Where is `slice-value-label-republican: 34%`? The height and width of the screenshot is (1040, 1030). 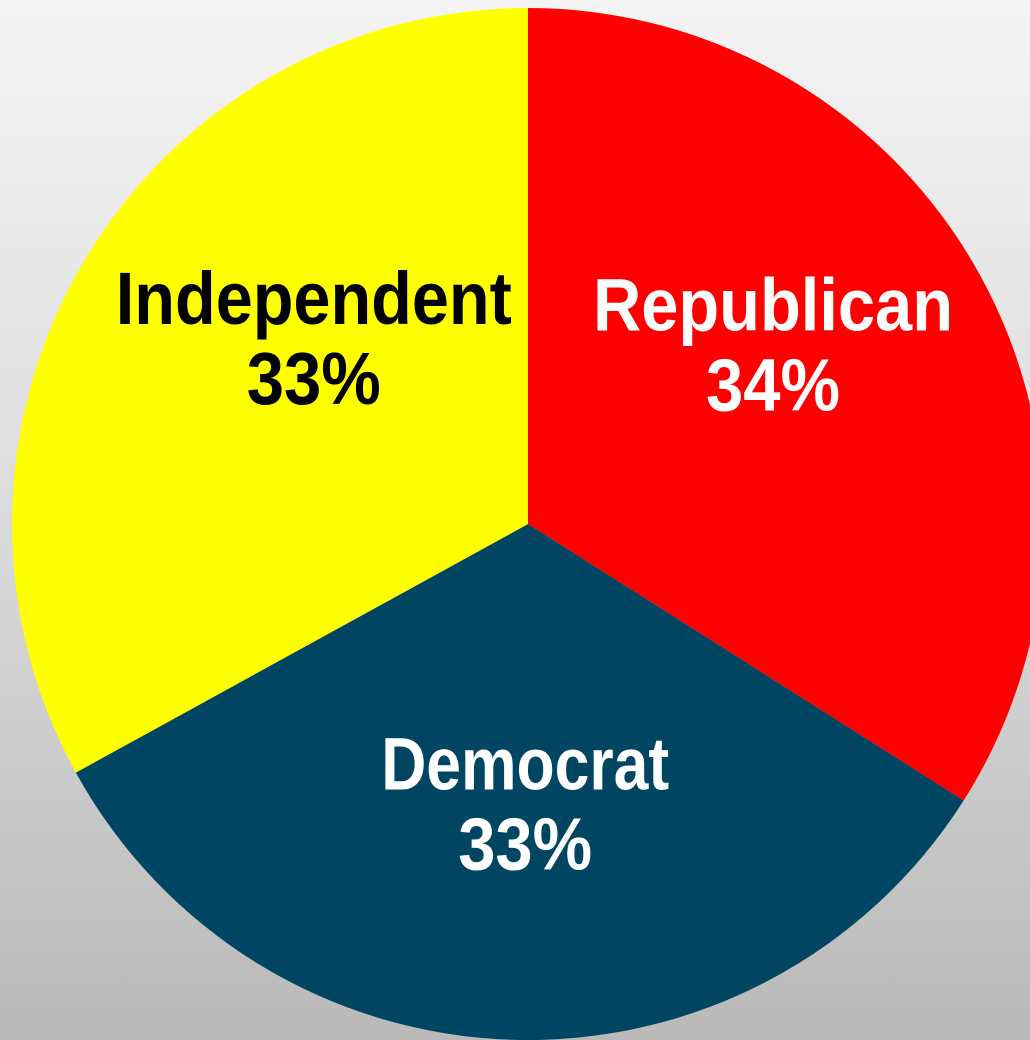 slice-value-label-republican: 34% is located at coordinates (773, 385).